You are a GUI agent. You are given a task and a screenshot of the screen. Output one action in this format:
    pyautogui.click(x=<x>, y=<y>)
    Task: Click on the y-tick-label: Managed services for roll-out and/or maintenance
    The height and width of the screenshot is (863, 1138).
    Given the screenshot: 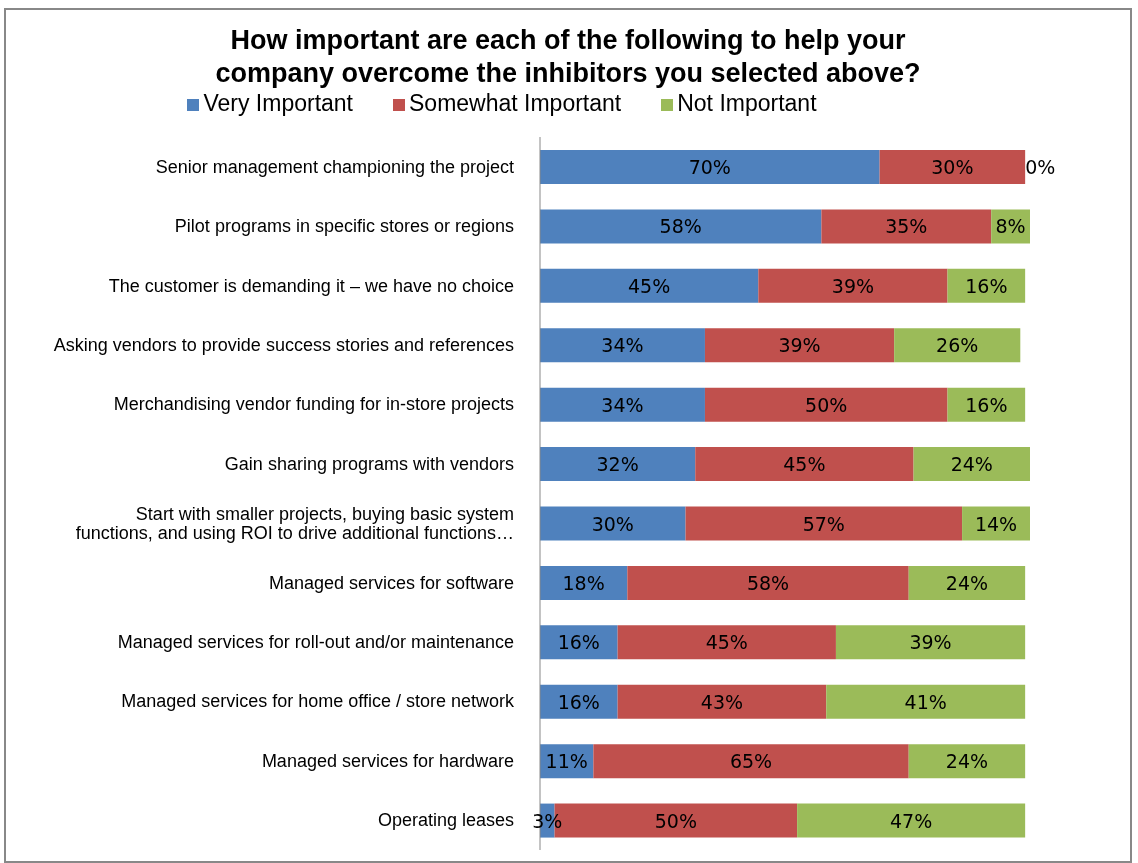 What is the action you would take?
    pyautogui.click(x=315, y=642)
    